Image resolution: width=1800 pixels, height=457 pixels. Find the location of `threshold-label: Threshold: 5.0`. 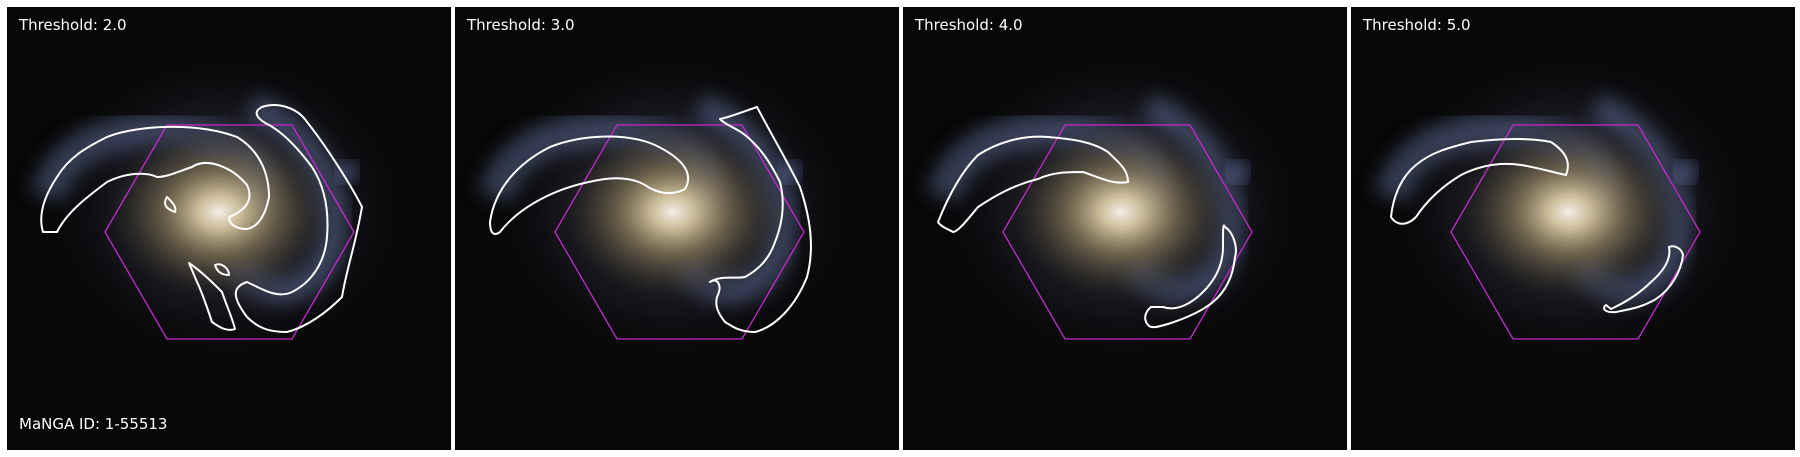

threshold-label: Threshold: 5.0 is located at coordinates (1417, 25).